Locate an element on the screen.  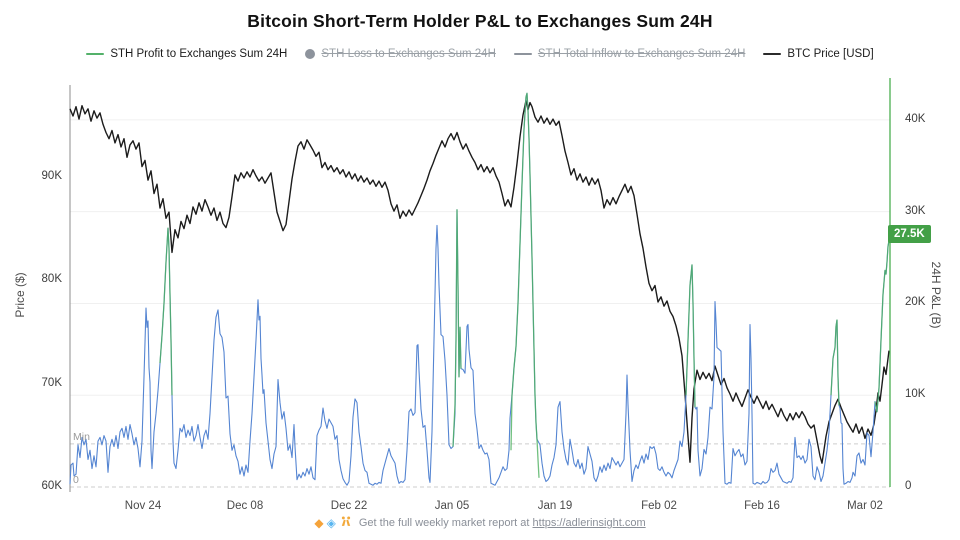
left-tick-90K: 90K is located at coordinates (51, 175).